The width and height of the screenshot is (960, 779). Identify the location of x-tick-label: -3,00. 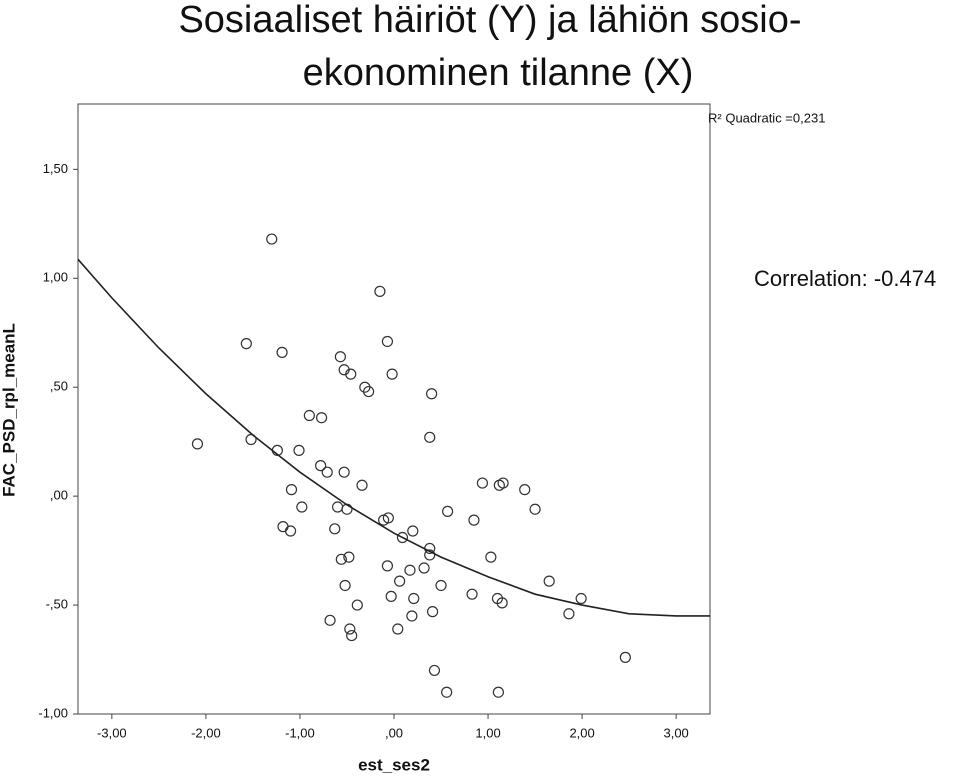
(112, 732).